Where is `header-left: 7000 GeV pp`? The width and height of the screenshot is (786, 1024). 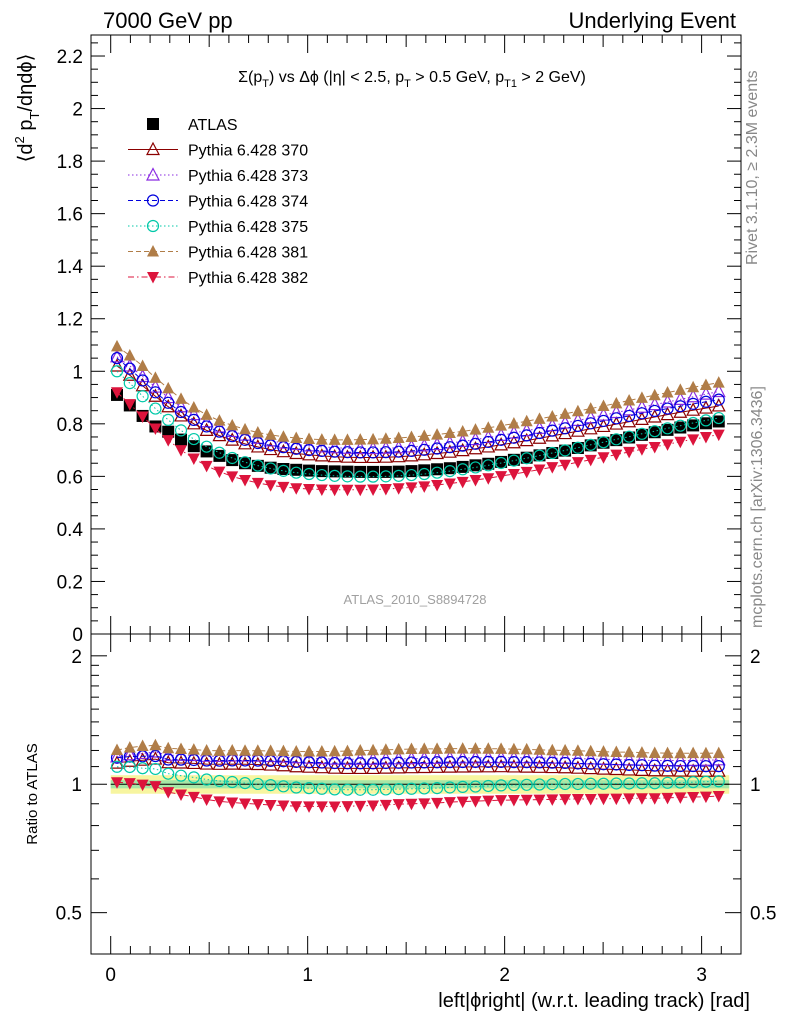 header-left: 7000 GeV pp is located at coordinates (168, 20).